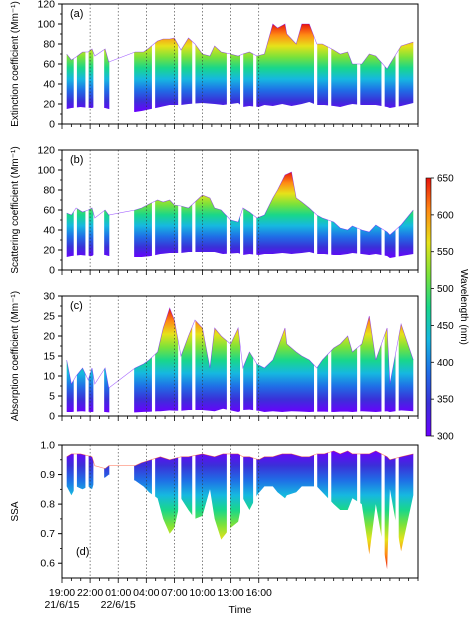 The height and width of the screenshot is (618, 474). Describe the element at coordinates (202, 593) in the screenshot. I see `x-tick-label: 10:00` at that location.